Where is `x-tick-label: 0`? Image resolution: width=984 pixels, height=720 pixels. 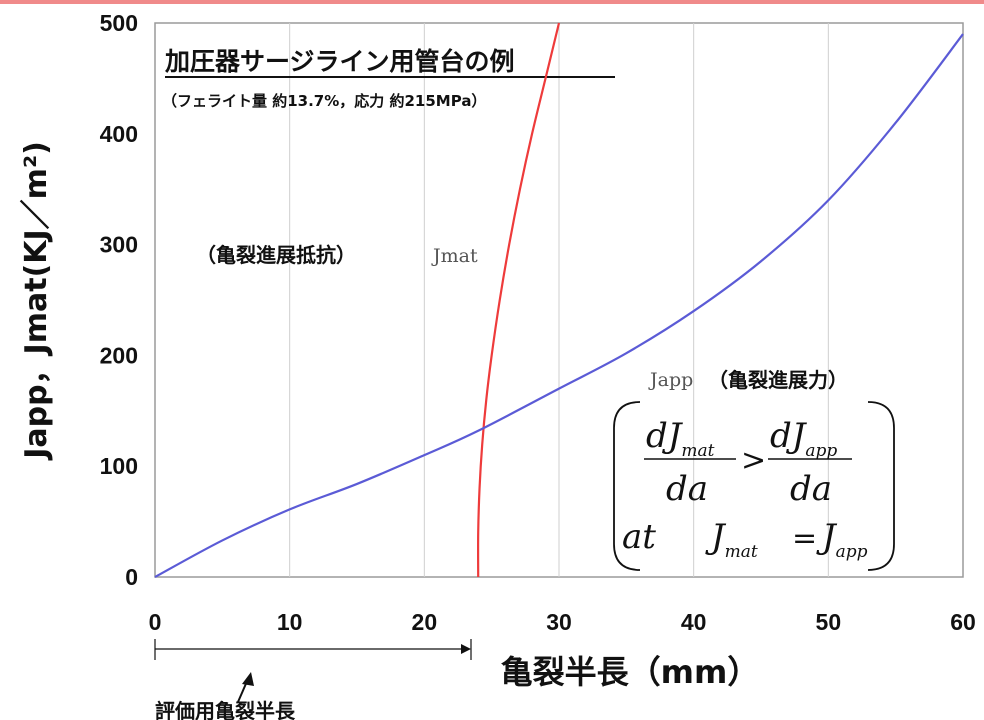
x-tick-label: 0 is located at coordinates (155, 622).